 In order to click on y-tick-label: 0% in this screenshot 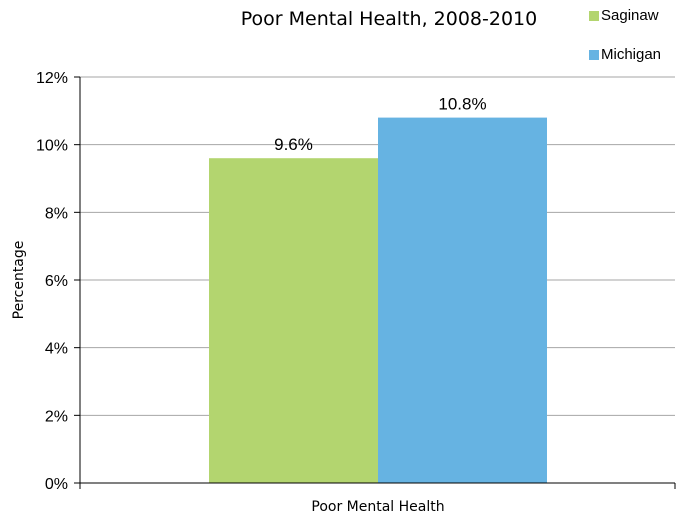, I will do `click(56, 484)`.